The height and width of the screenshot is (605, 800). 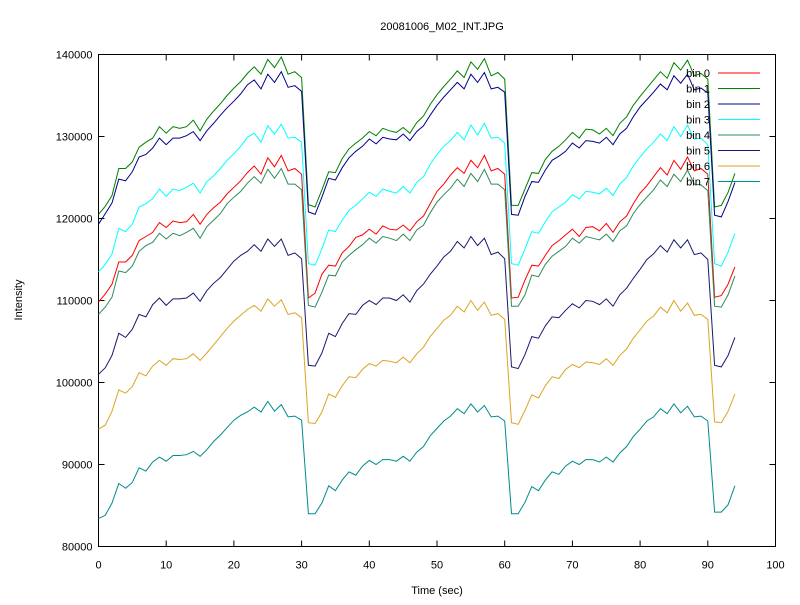 What do you see at coordinates (74, 138) in the screenshot?
I see `y-tick-label: 130000` at bounding box center [74, 138].